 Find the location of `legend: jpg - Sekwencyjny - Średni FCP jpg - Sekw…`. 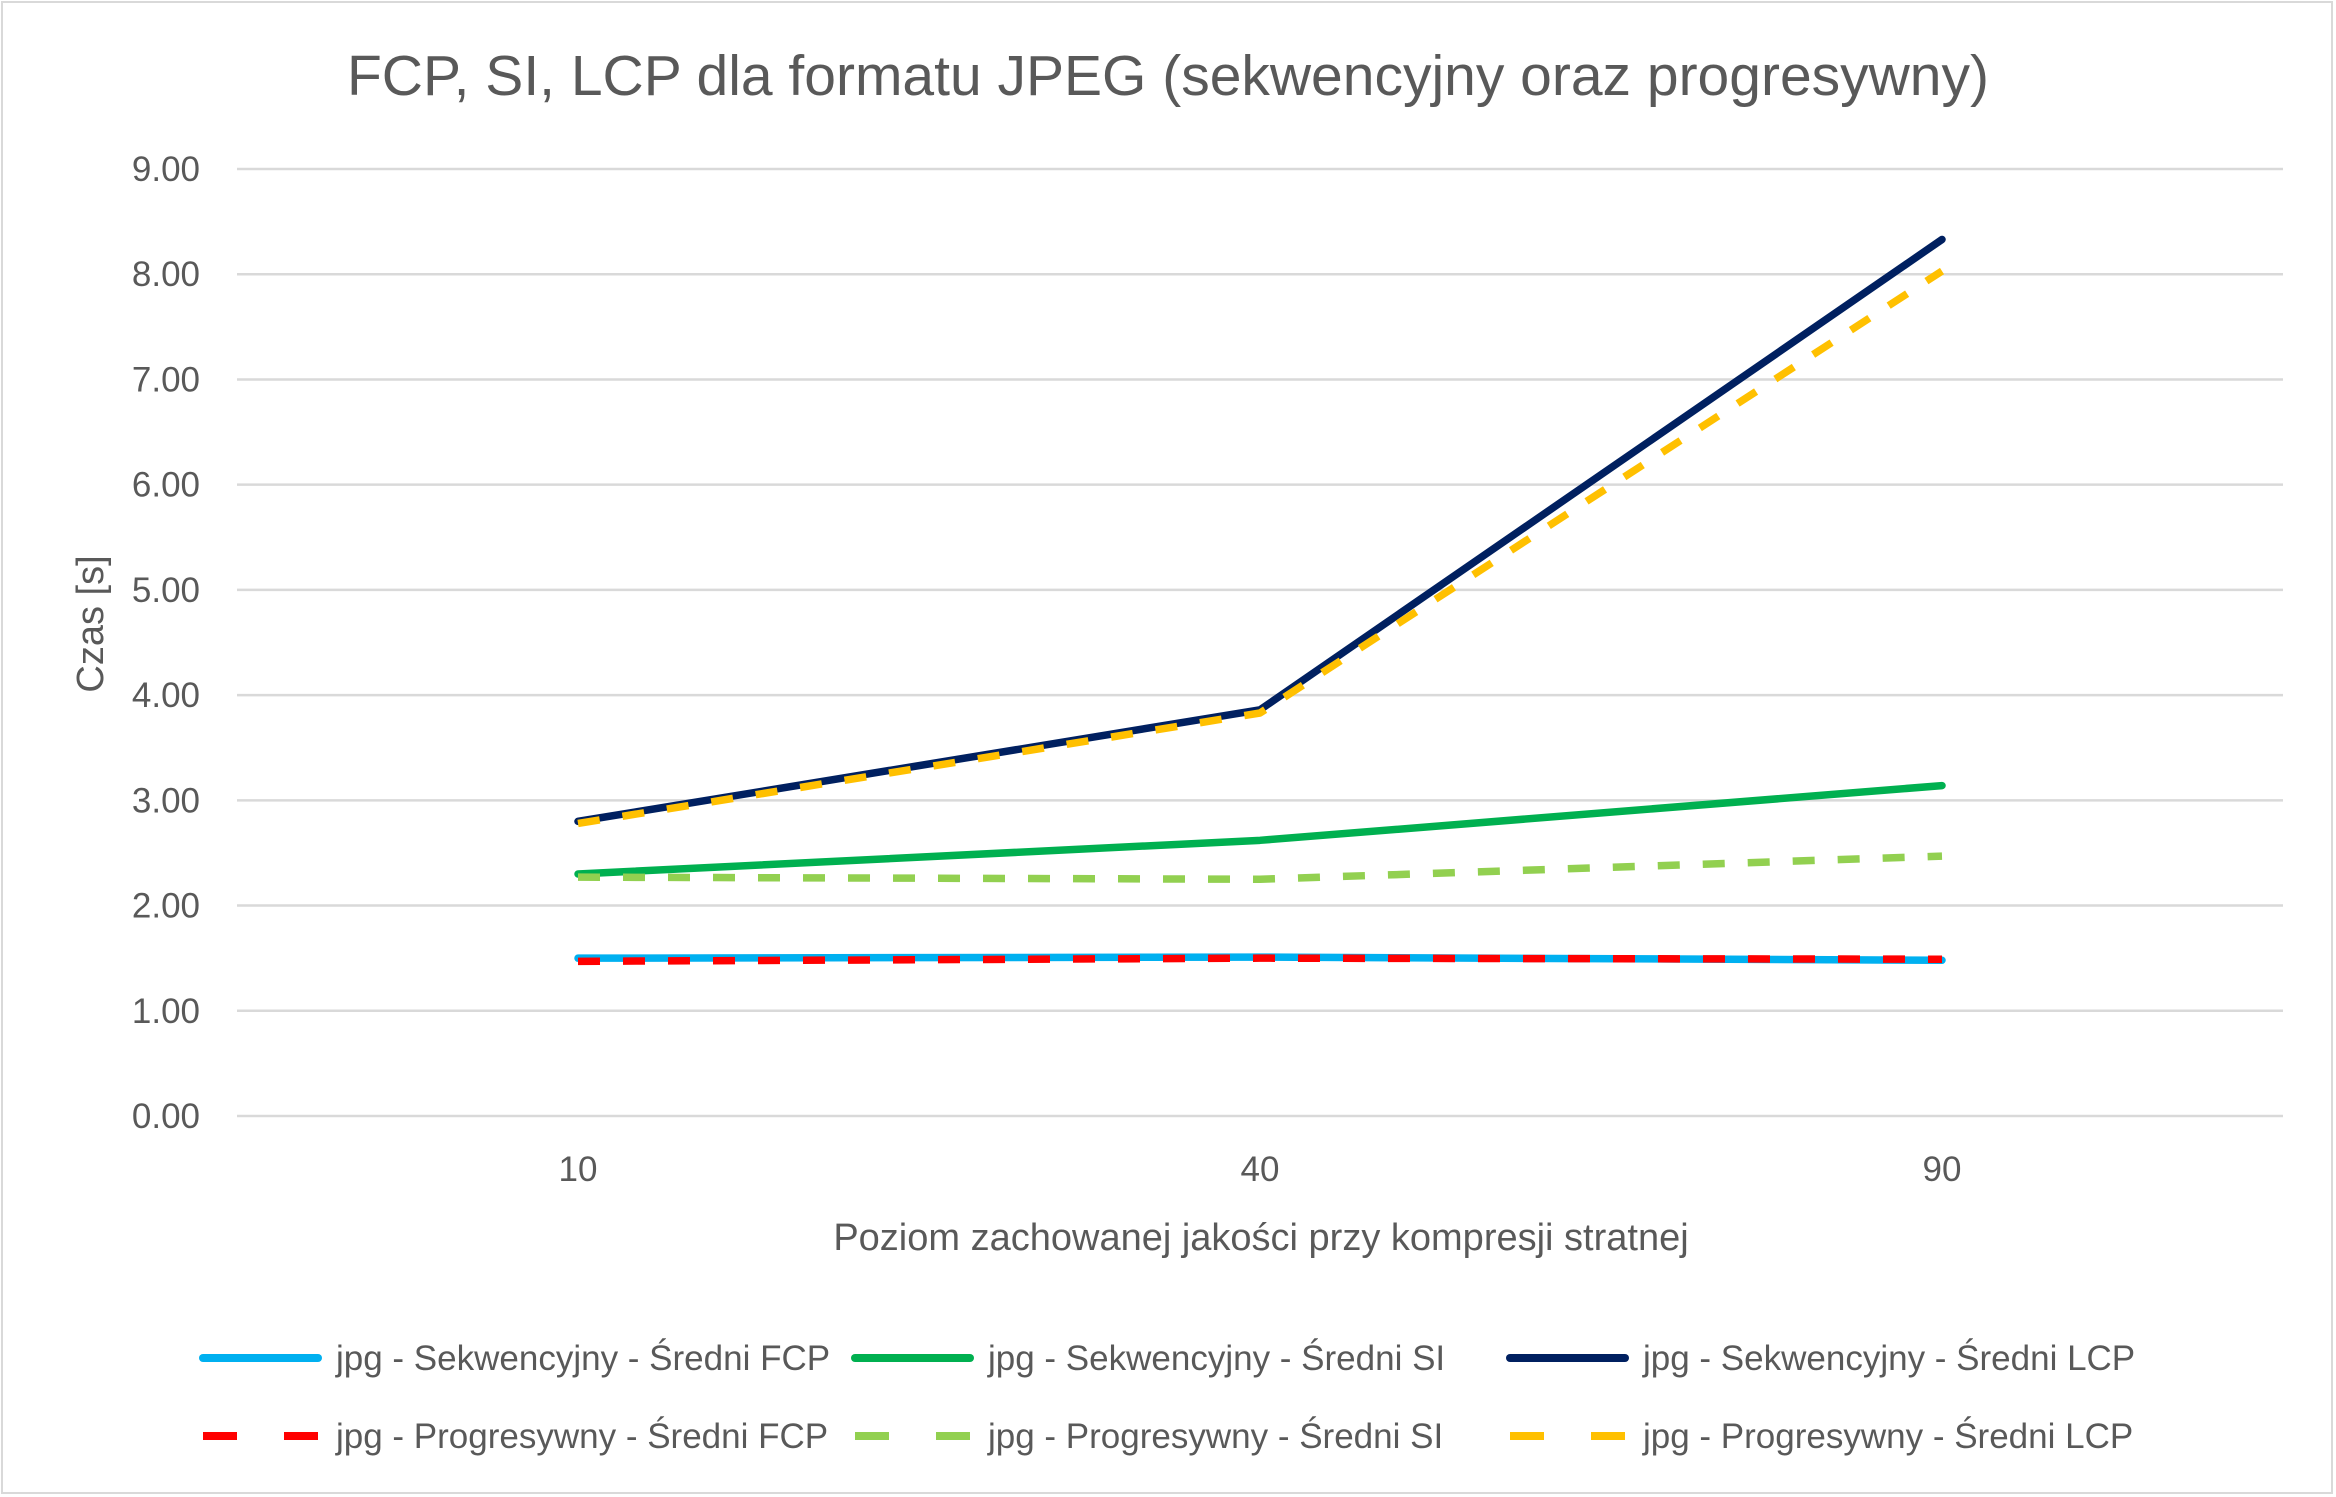

legend: jpg - Sekwencyjny - Średni FCP jpg - Sekw… is located at coordinates (1167, 1397).